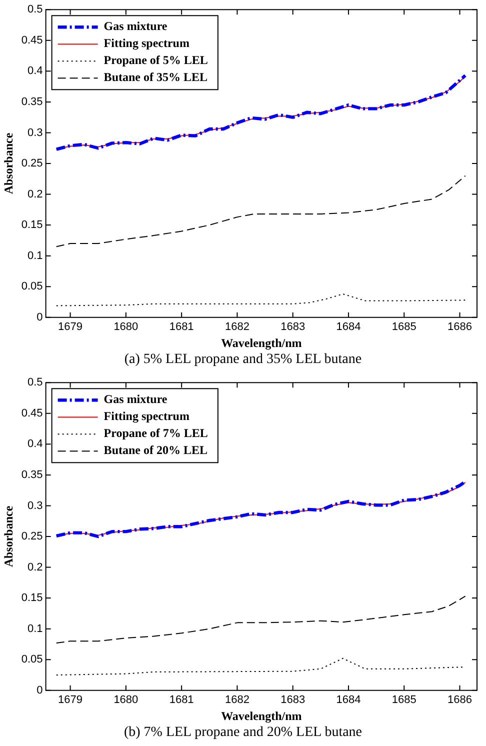 This screenshot has height=746, width=486. What do you see at coordinates (156, 77) in the screenshot?
I see `legend-label: Butane of 35% LEL` at bounding box center [156, 77].